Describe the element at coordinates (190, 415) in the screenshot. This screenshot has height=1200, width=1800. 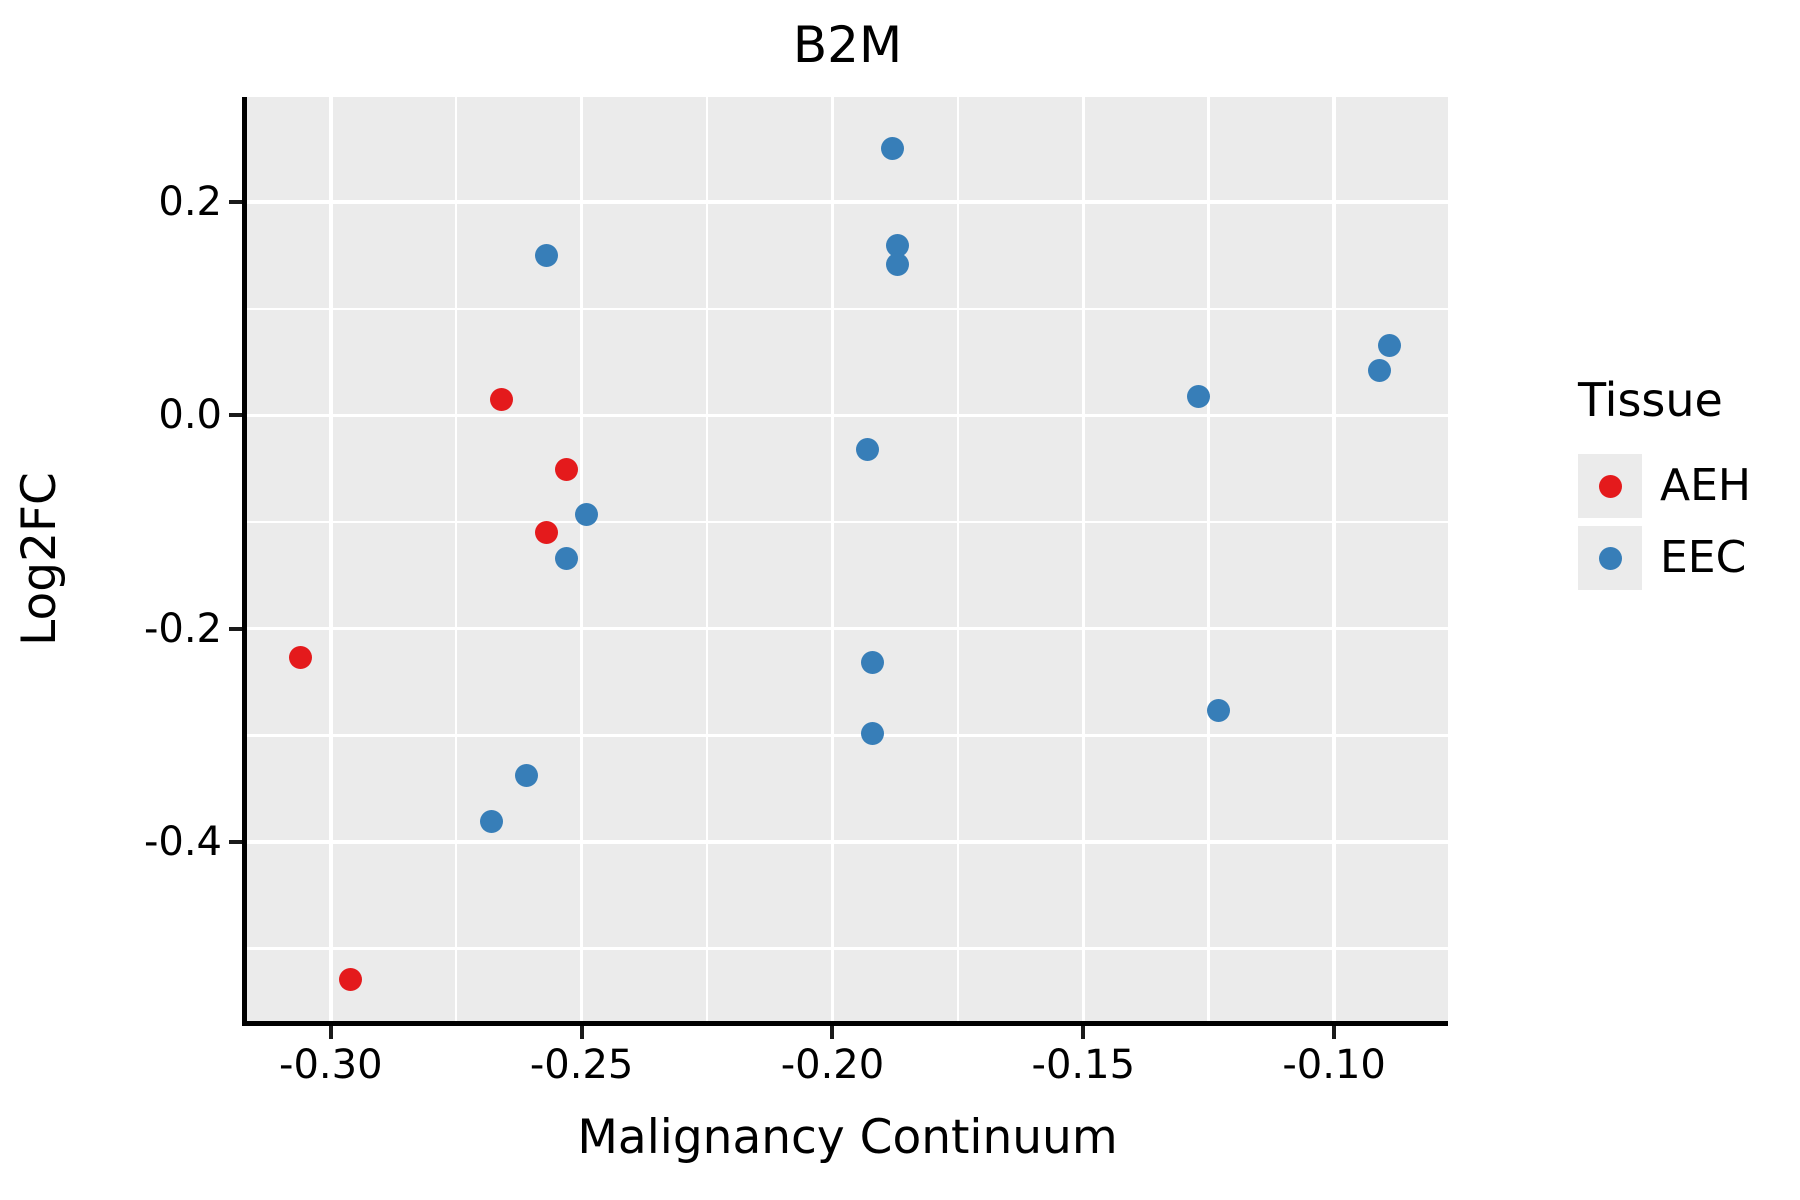
I see `y-tick-label: 0.0` at that location.